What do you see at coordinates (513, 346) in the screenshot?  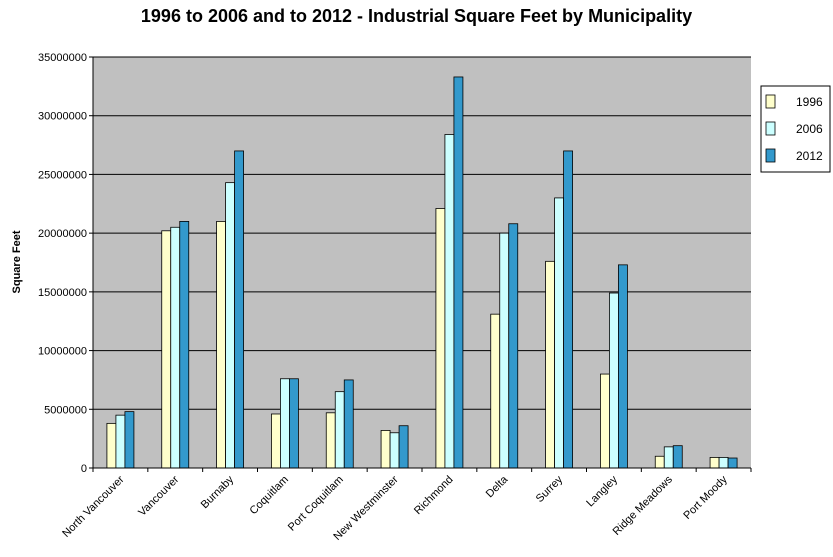 I see `bar-2012-delta` at bounding box center [513, 346].